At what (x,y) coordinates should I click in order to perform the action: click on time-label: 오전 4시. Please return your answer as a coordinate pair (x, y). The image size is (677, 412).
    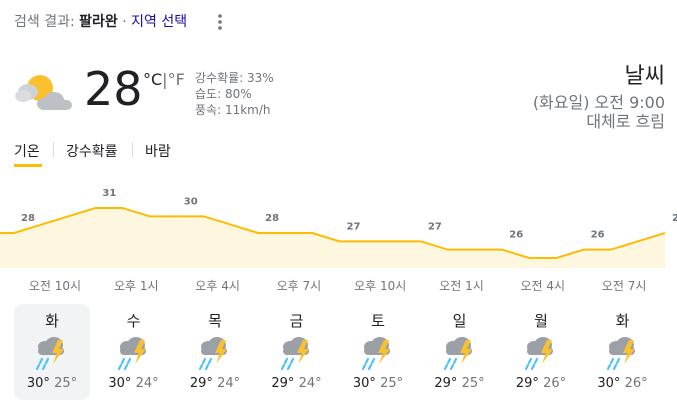
    Looking at the image, I should click on (543, 286).